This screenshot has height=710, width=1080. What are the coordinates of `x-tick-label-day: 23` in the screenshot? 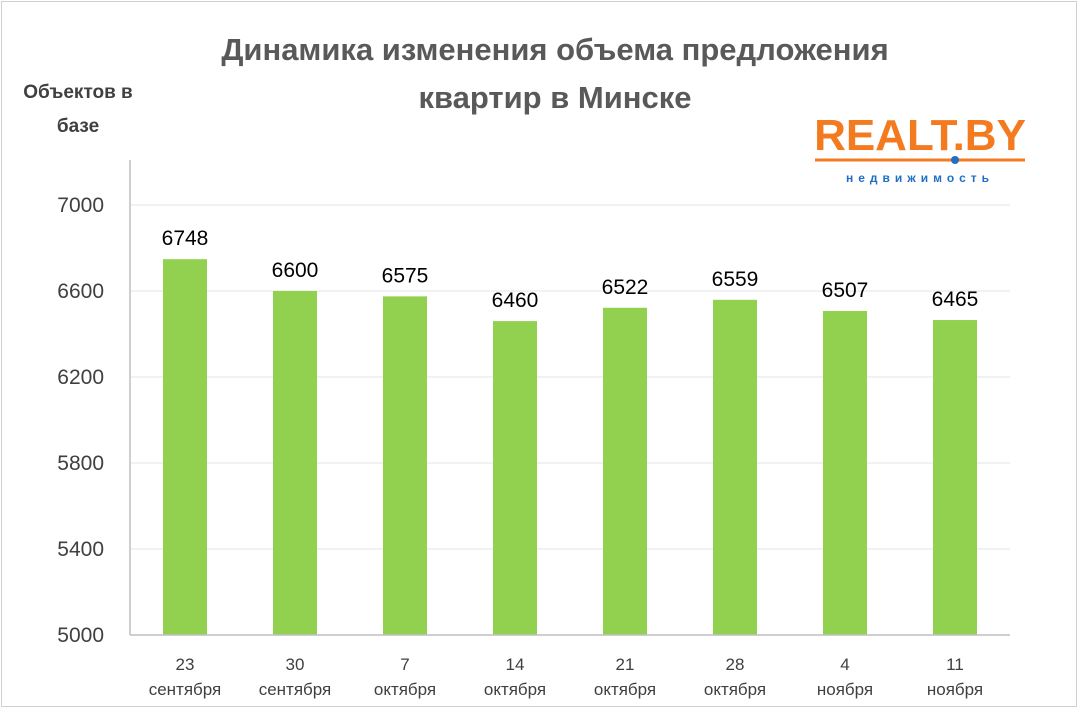 It's located at (185, 664).